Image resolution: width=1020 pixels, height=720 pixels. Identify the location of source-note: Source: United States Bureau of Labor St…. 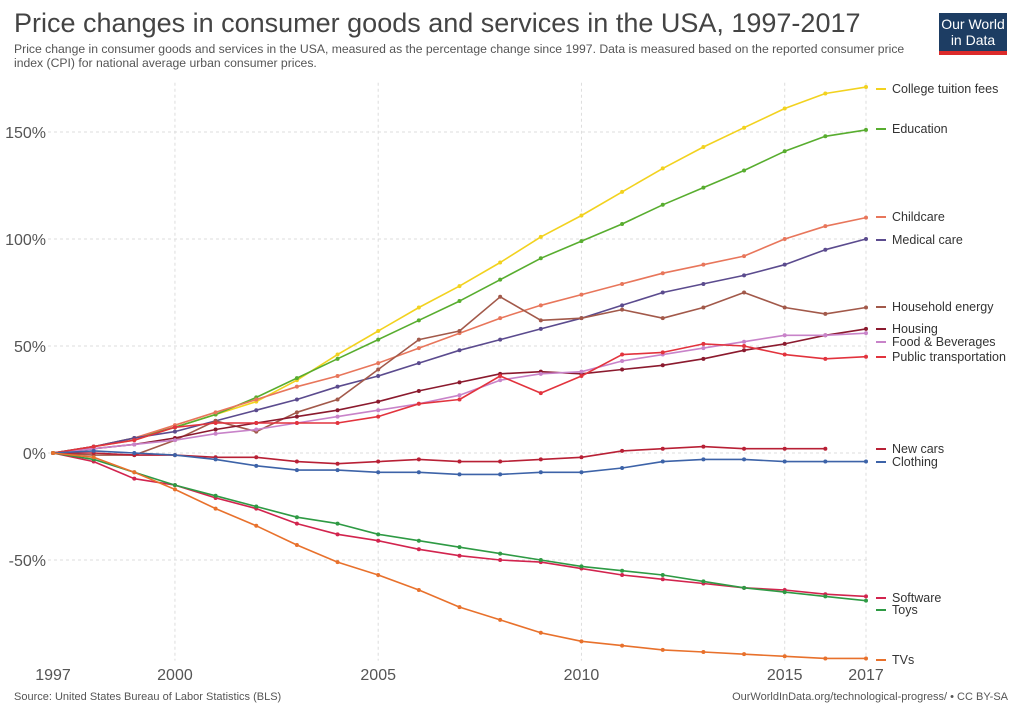
(148, 697).